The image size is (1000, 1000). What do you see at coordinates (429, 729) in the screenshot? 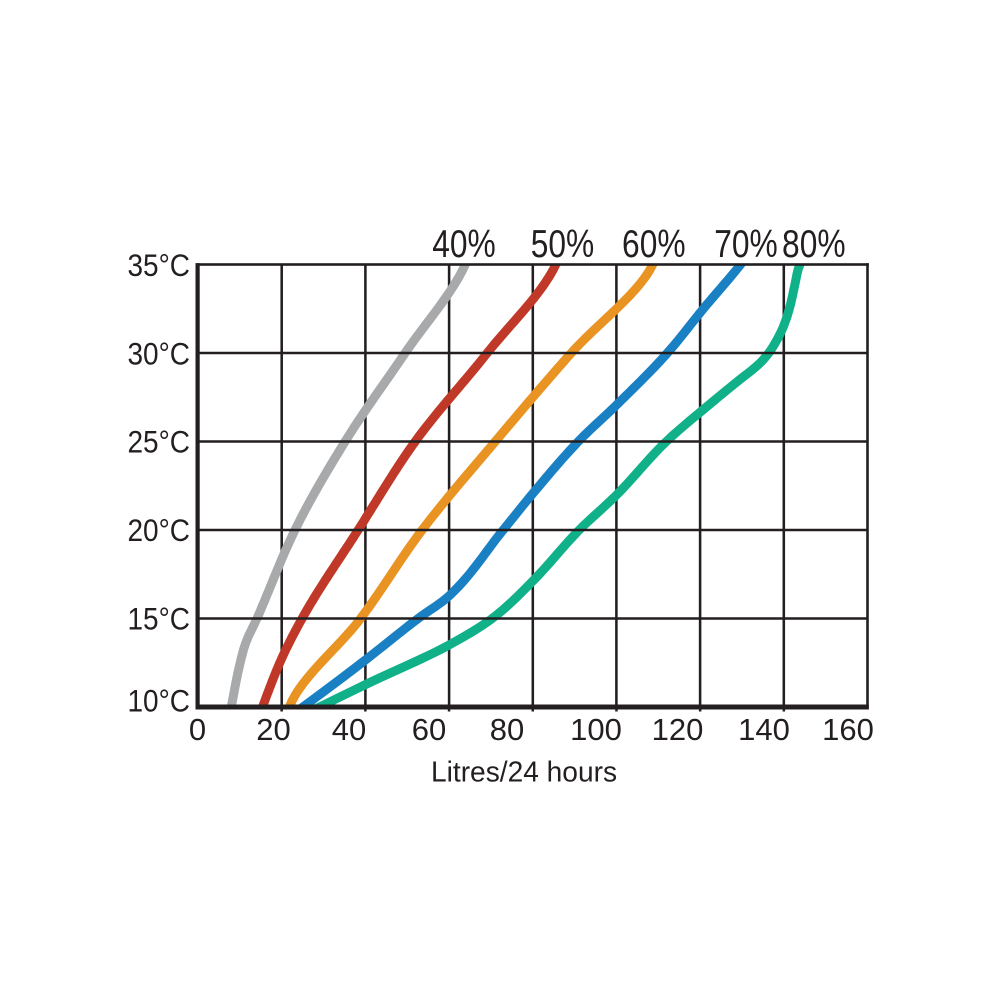
I see `svg-text: 60` at bounding box center [429, 729].